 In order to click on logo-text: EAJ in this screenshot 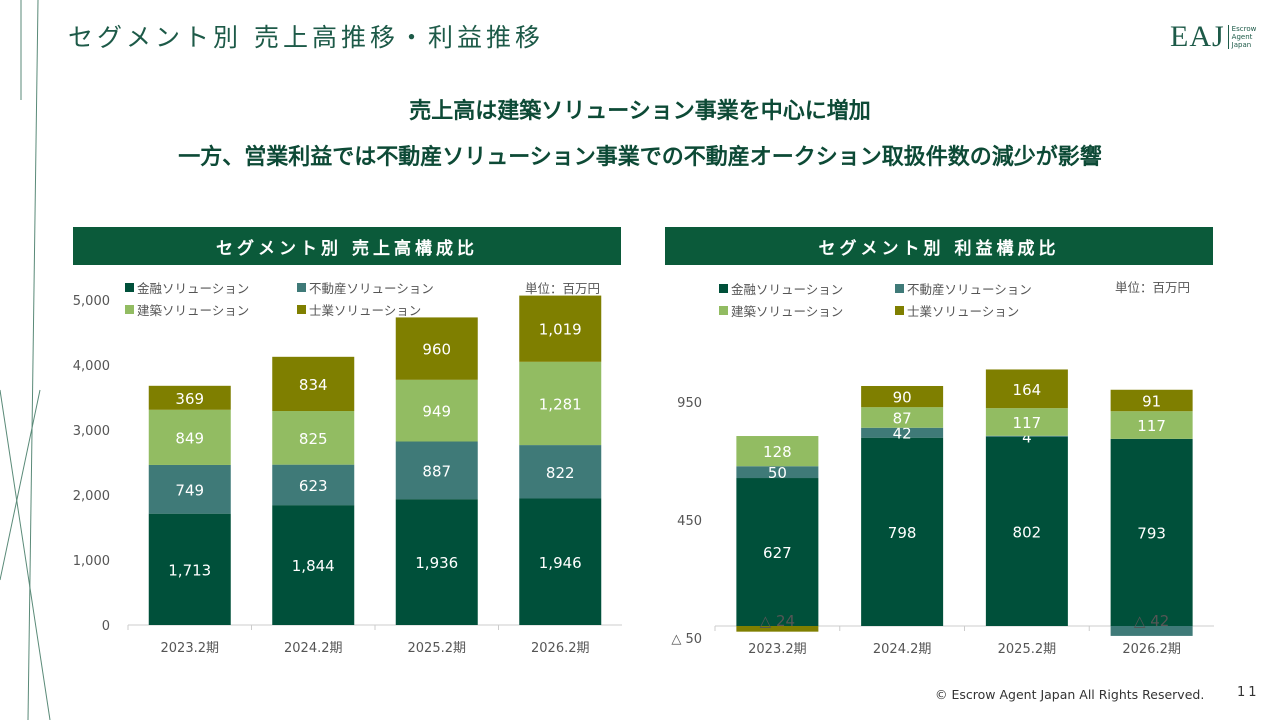, I will do `click(1197, 36)`.